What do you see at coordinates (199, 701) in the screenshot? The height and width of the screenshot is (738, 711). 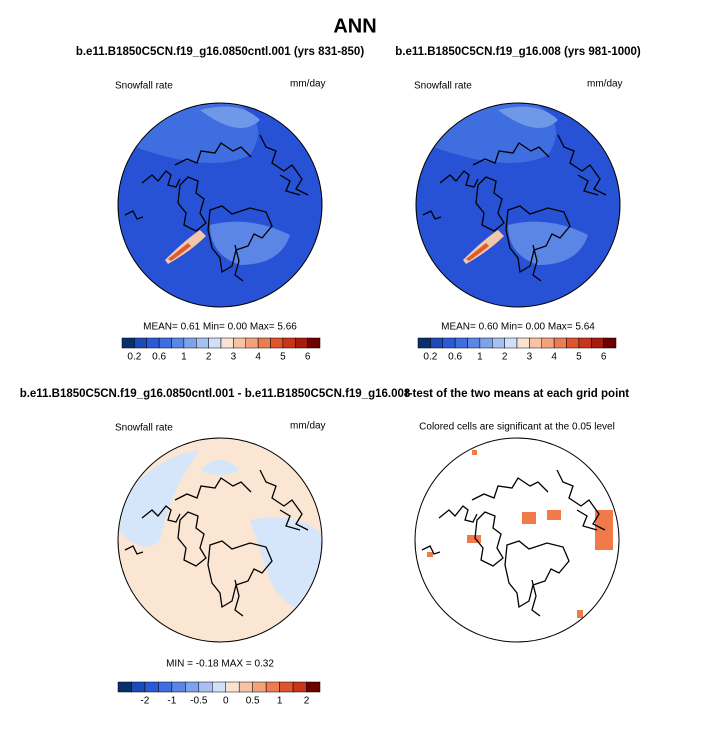 I see `colorbar-label: -0.5` at bounding box center [199, 701].